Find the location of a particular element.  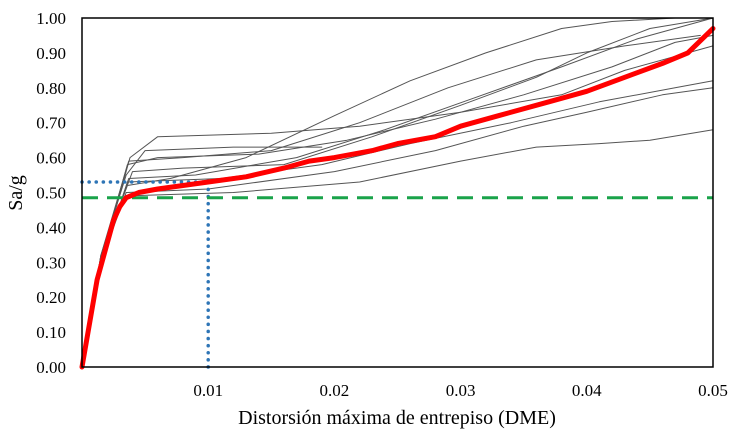

x-tick-labels: 0.01 0.02 0.03 0.04 0.05 is located at coordinates (460, 390).